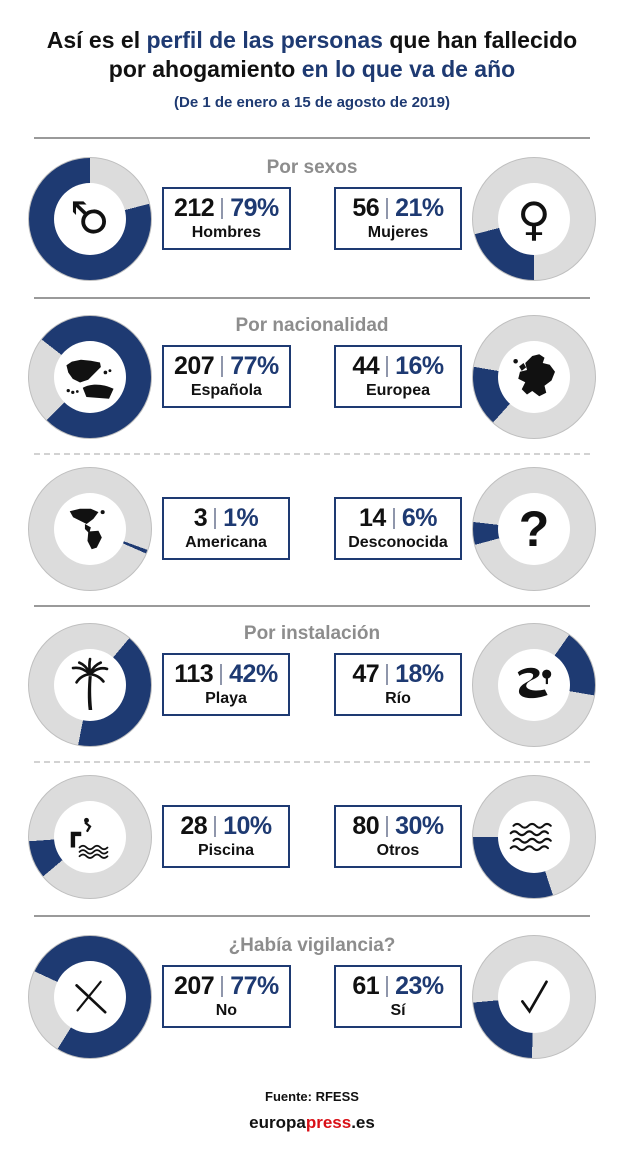  I want to click on stat-box-otros: 80 30% Otros, so click(398, 837).